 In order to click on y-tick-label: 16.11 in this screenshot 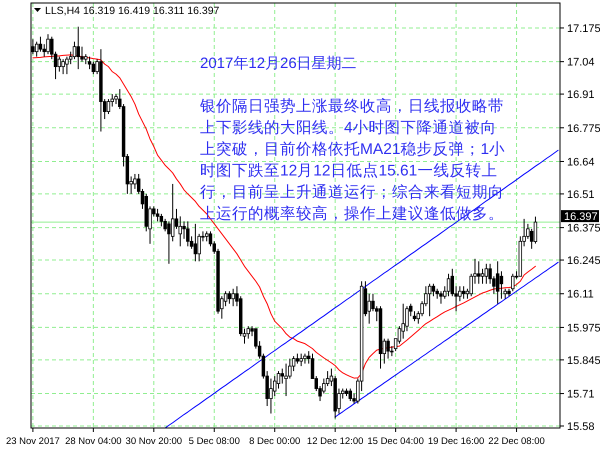, I will do `click(580, 294)`.